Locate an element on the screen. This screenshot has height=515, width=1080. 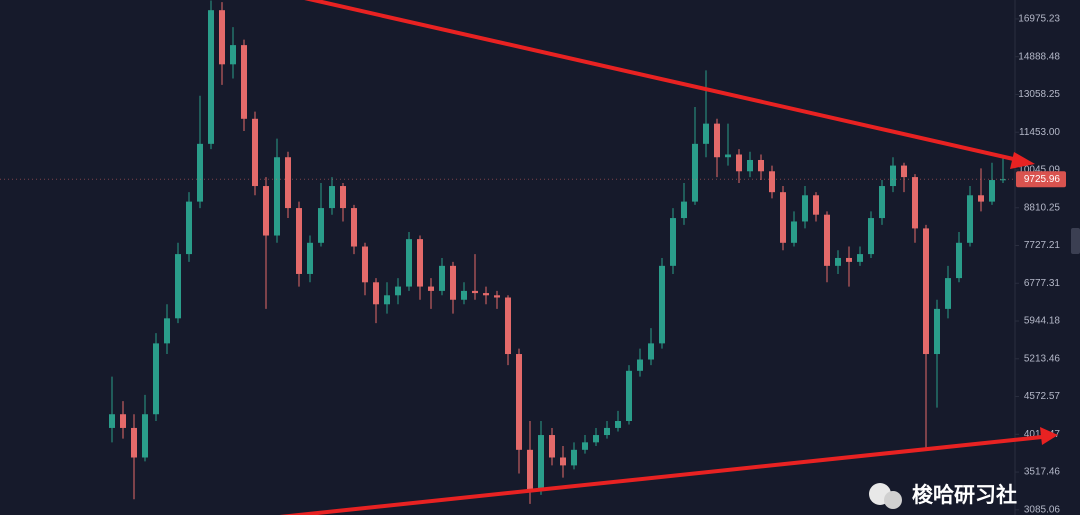
price-marker-box is located at coordinates (1041, 179).